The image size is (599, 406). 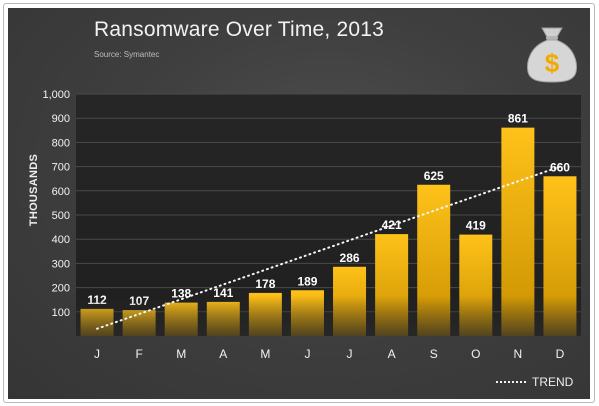 I want to click on y-tick-label: 800, so click(x=61, y=143).